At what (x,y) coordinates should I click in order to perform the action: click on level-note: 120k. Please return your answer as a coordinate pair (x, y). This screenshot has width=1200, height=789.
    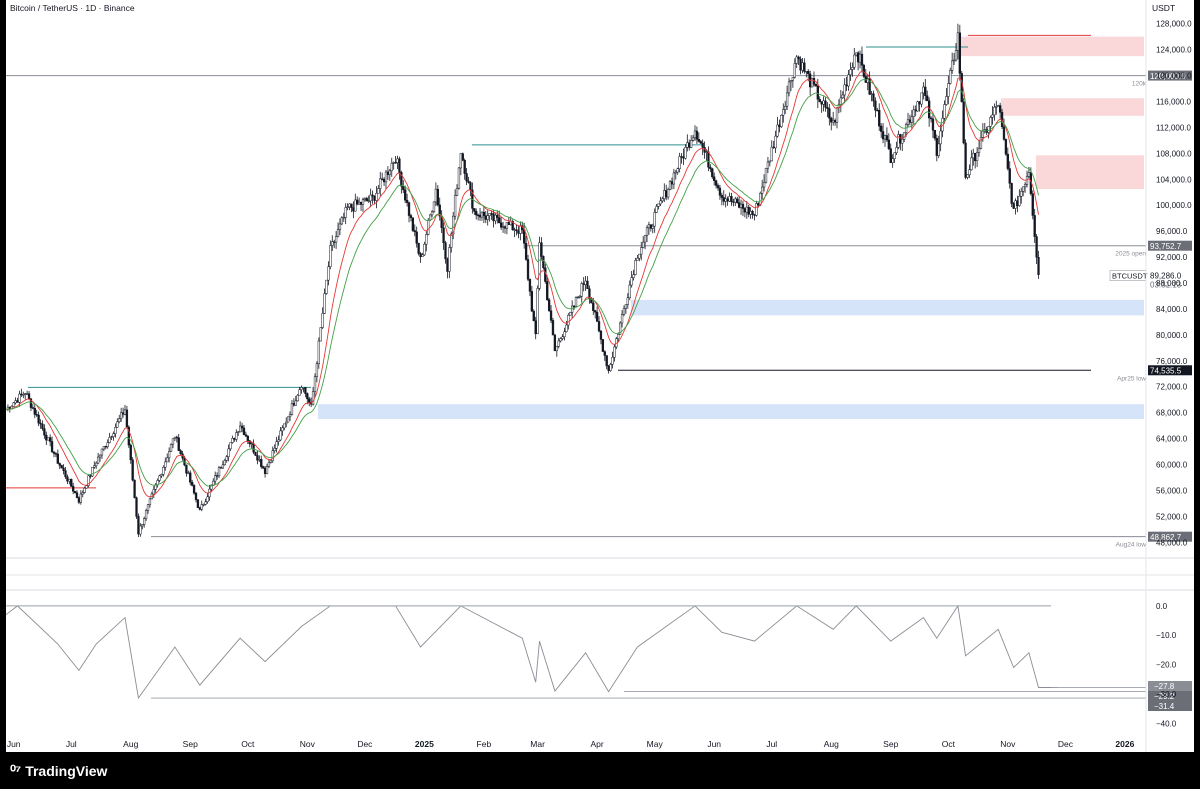
    Looking at the image, I should click on (1139, 84).